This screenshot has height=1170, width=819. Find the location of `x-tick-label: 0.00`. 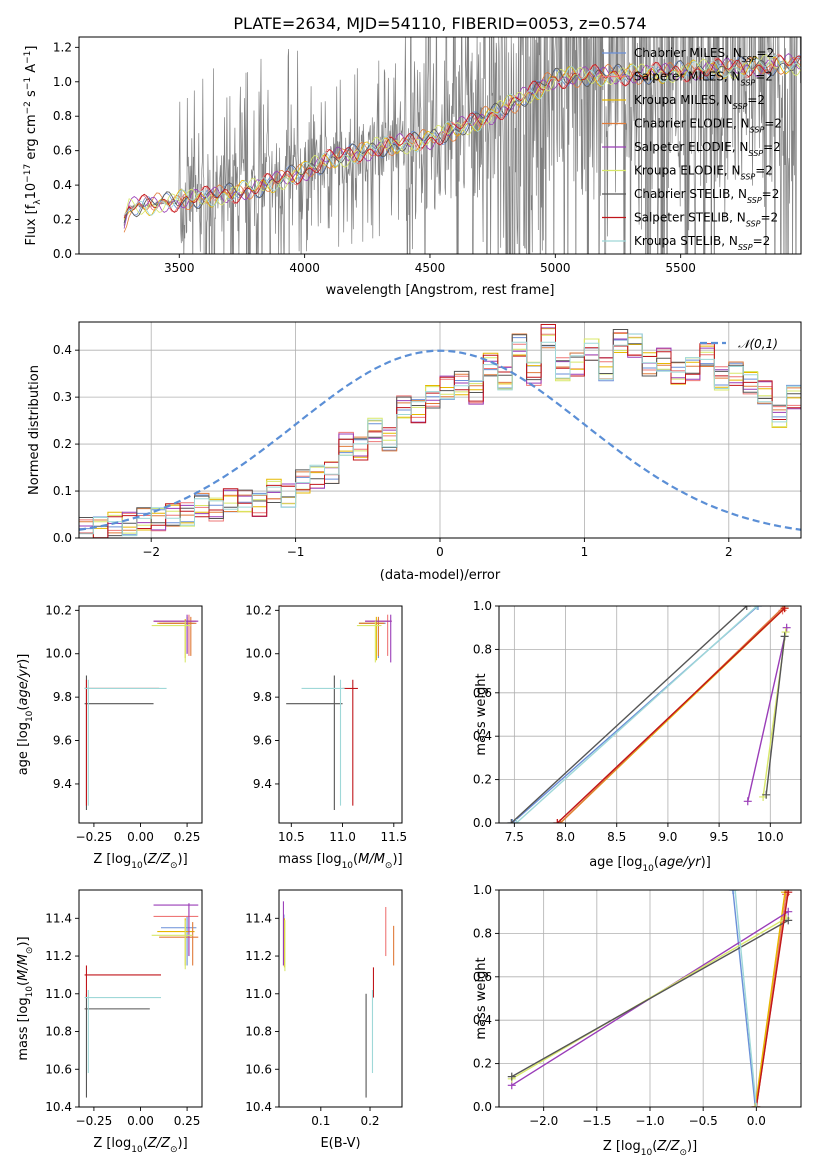

x-tick-label: 0.00 is located at coordinates (140, 837).